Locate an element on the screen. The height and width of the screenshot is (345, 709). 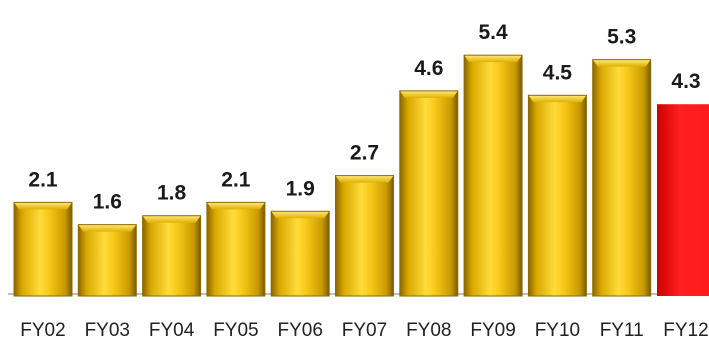
bar-body-fy12 is located at coordinates (683, 200).